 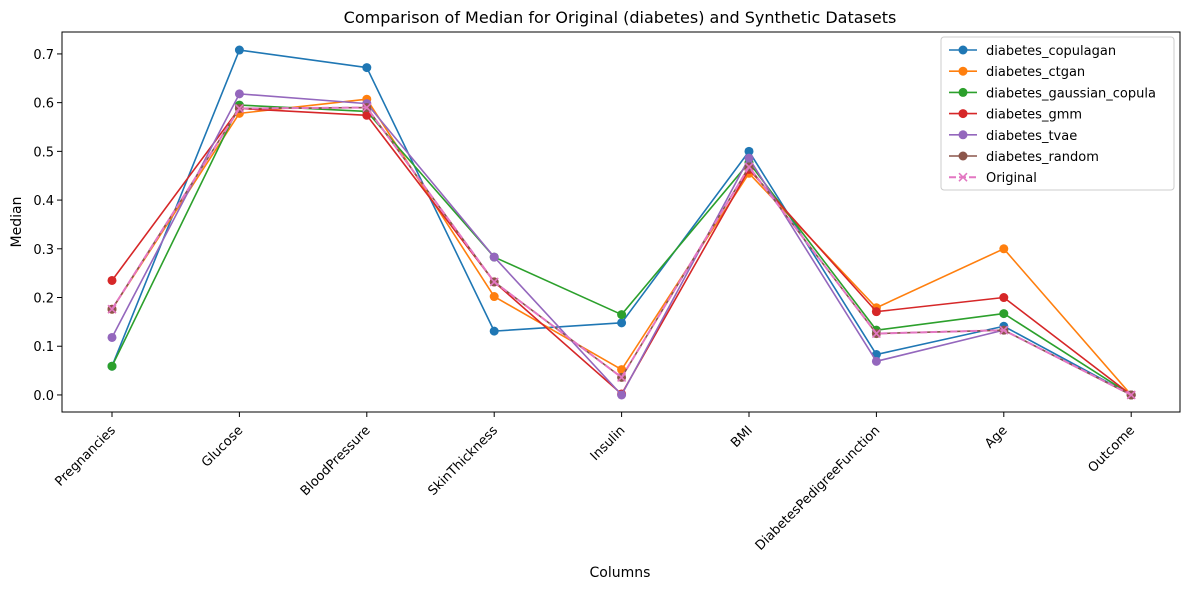 What do you see at coordinates (43, 299) in the screenshot?
I see `y-tick-label: 0.2` at bounding box center [43, 299].